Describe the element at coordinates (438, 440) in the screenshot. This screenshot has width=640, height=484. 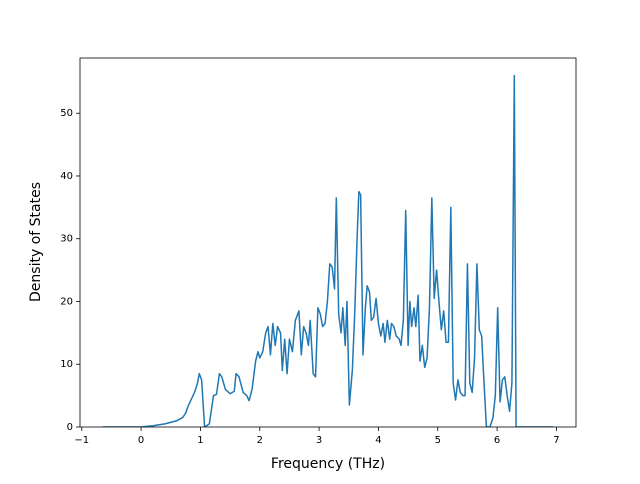
I see `x-tick-label: 5` at that location.